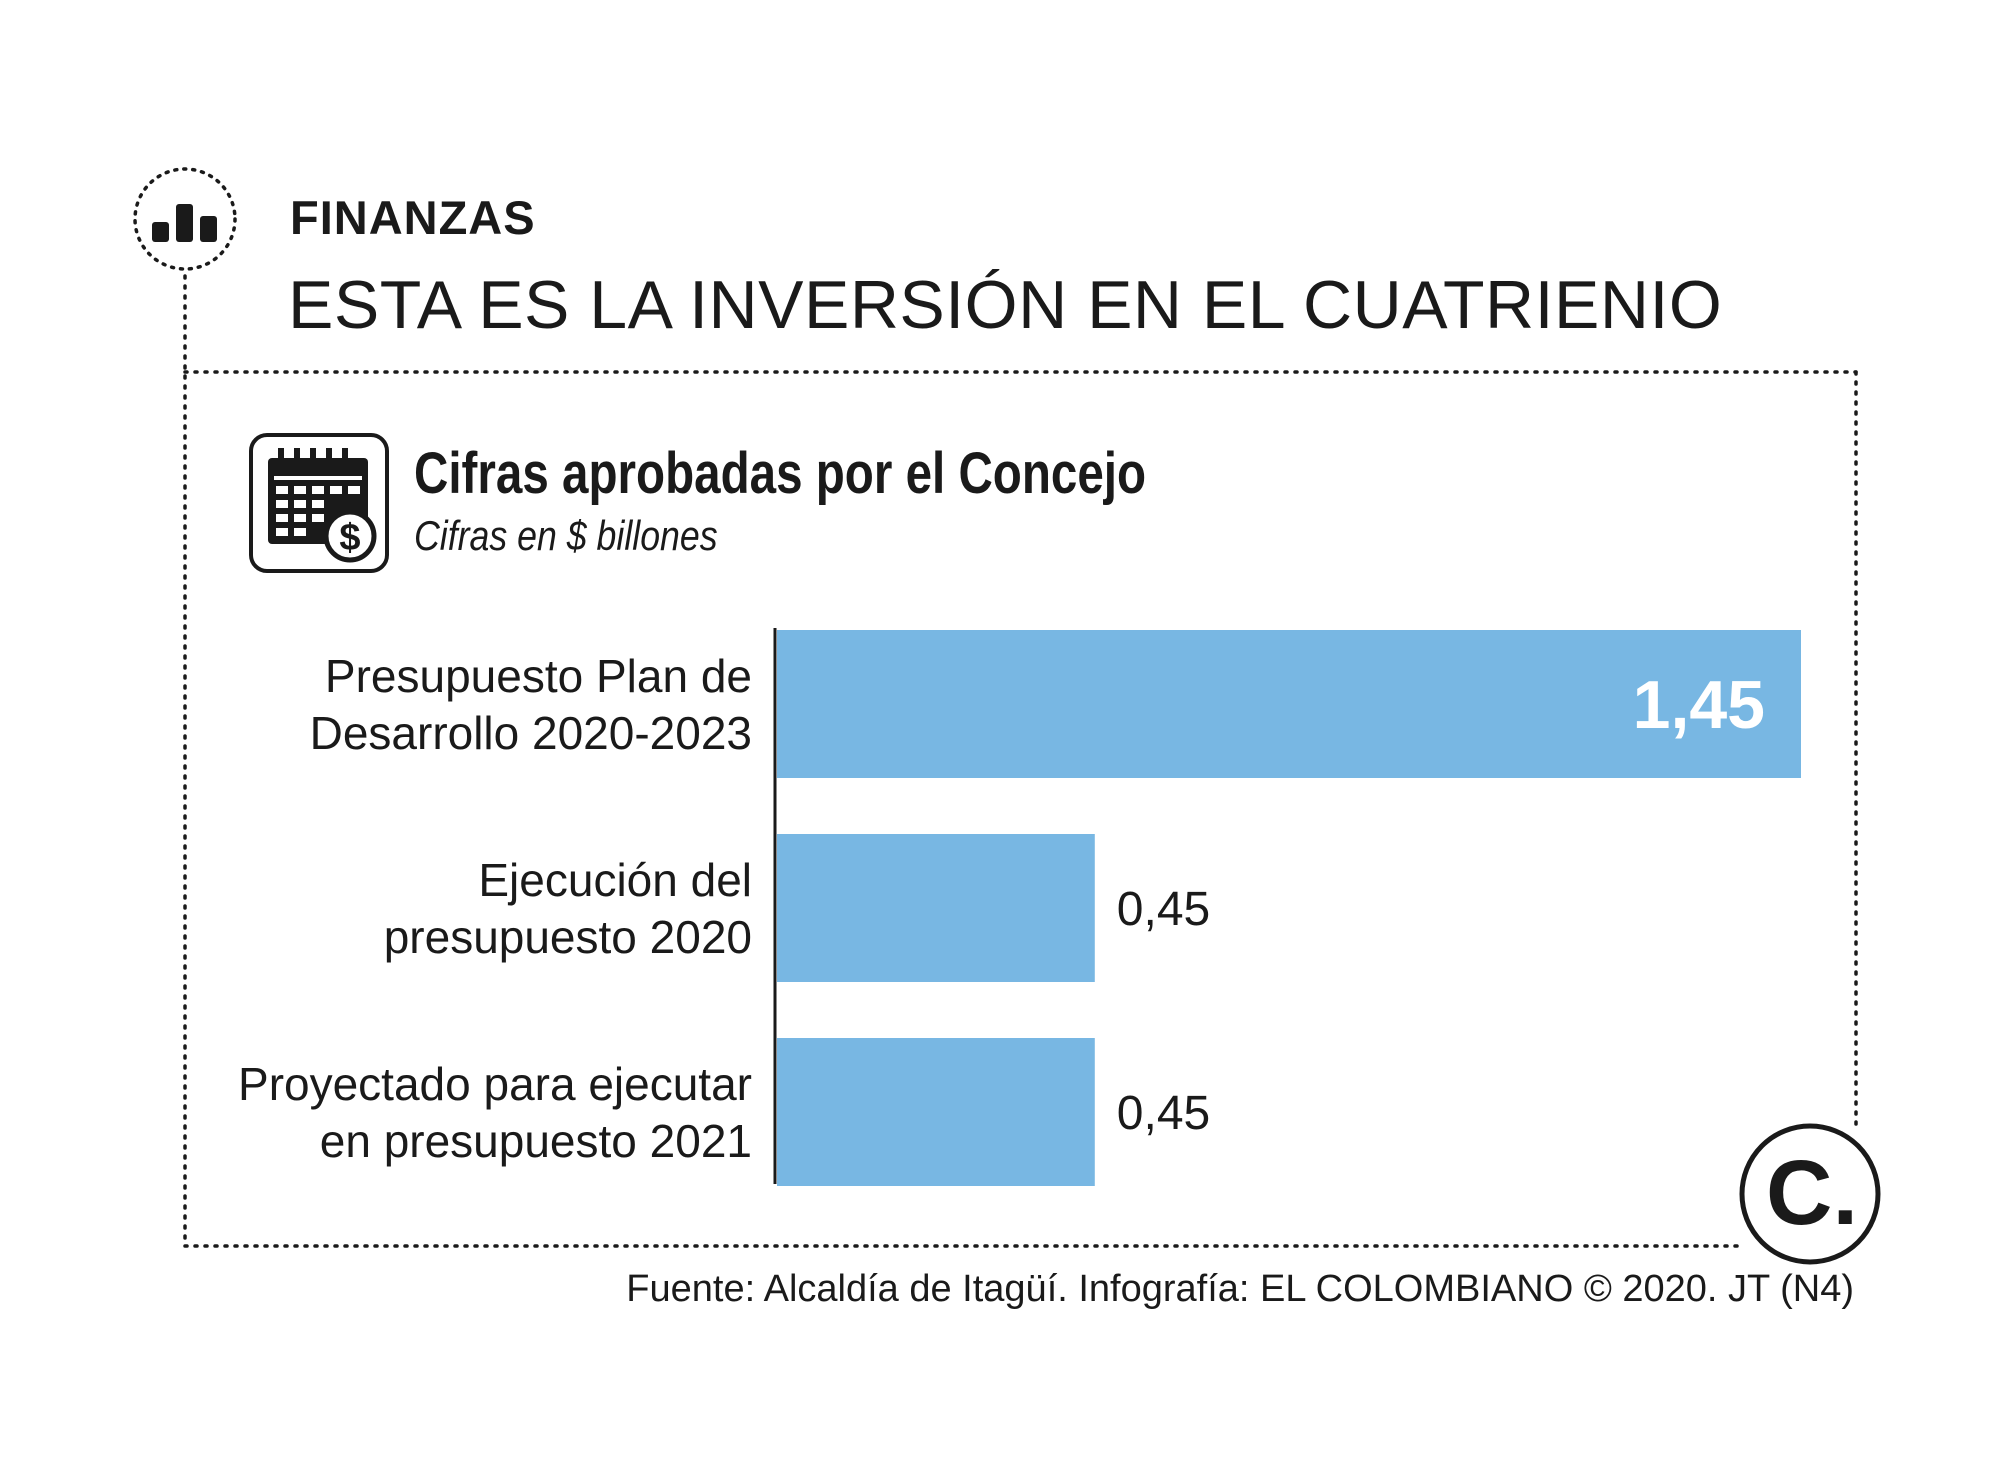 The width and height of the screenshot is (2000, 1458). What do you see at coordinates (319, 503) in the screenshot?
I see `calendar-dollar-icon: $` at bounding box center [319, 503].